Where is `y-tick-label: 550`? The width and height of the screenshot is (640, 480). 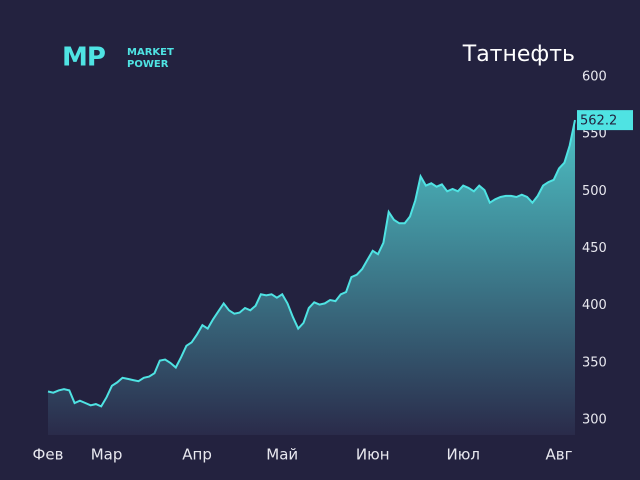 y-tick-label: 550 is located at coordinates (594, 134).